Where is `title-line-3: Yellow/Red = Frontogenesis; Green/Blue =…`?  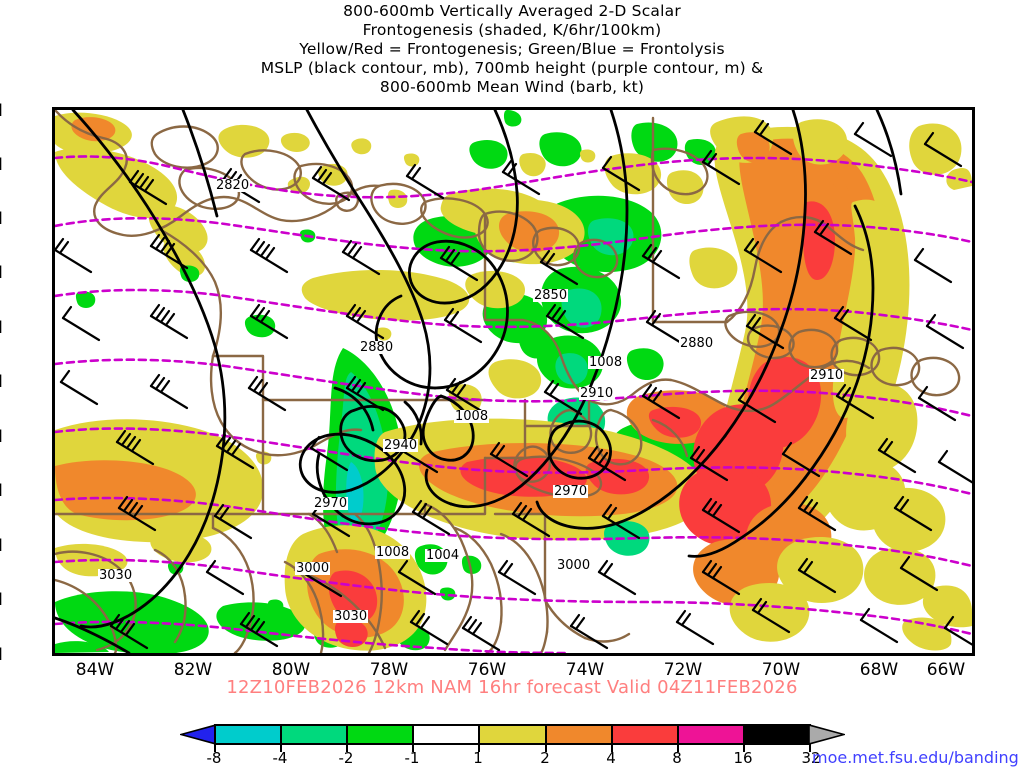
title-line-3: Yellow/Red = Frontogenesis; Green/Blue =… is located at coordinates (512, 49).